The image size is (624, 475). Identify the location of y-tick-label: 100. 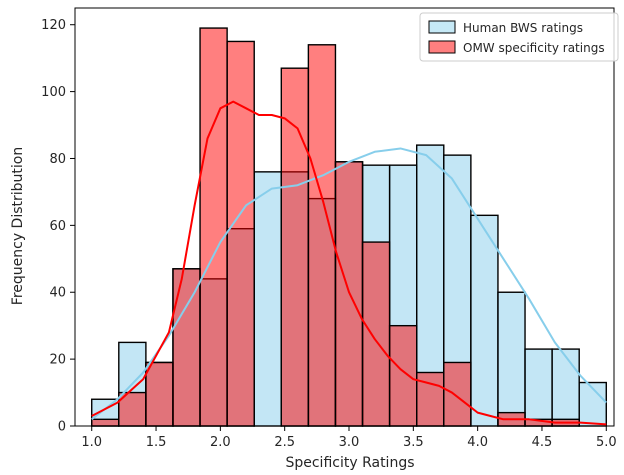
(53, 92).